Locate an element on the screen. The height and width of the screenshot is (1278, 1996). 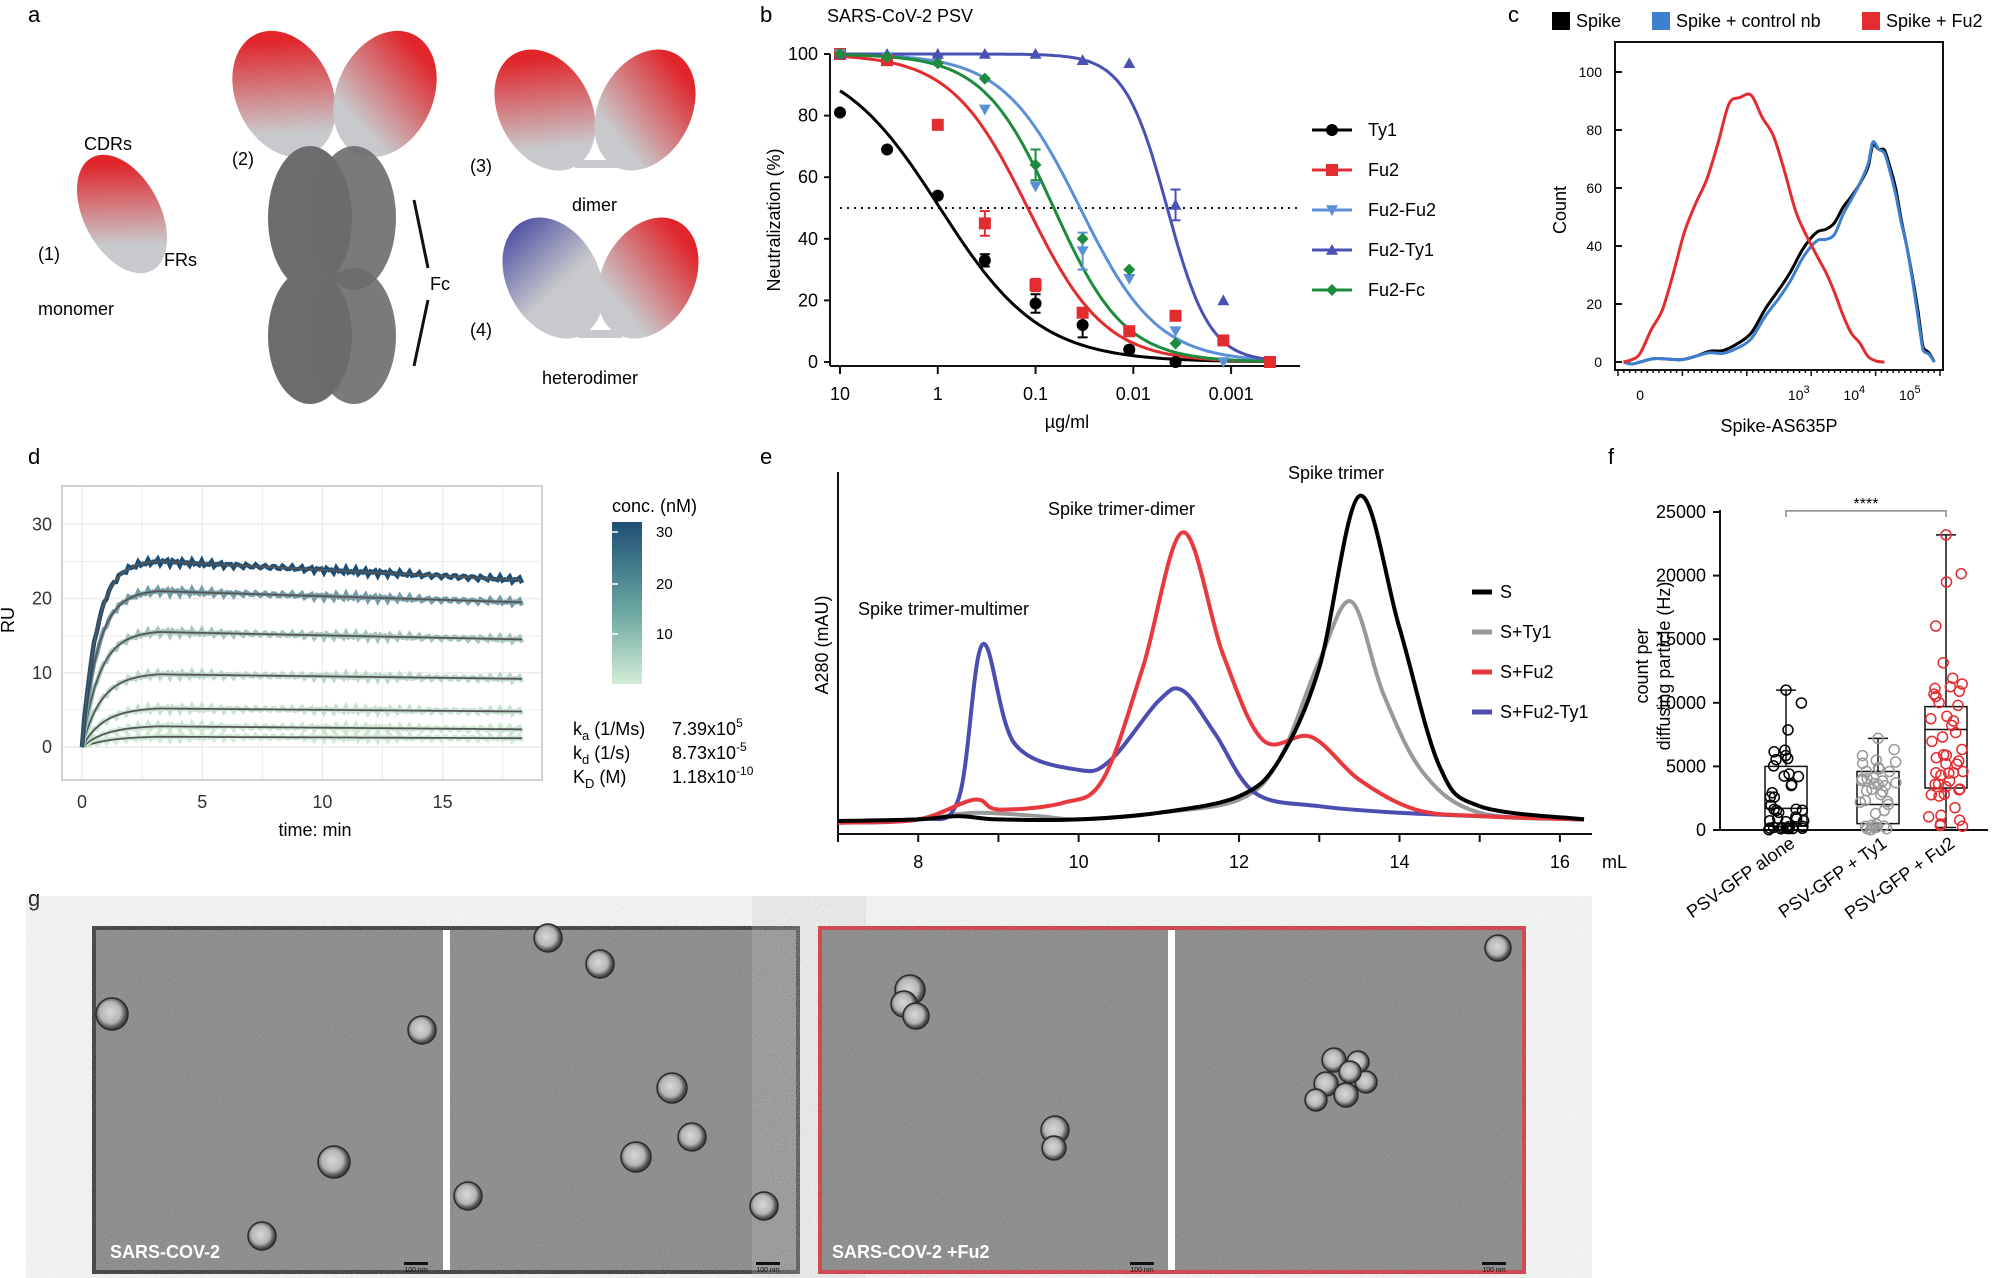
legend-label: Spike + Fu2 is located at coordinates (1934, 21).